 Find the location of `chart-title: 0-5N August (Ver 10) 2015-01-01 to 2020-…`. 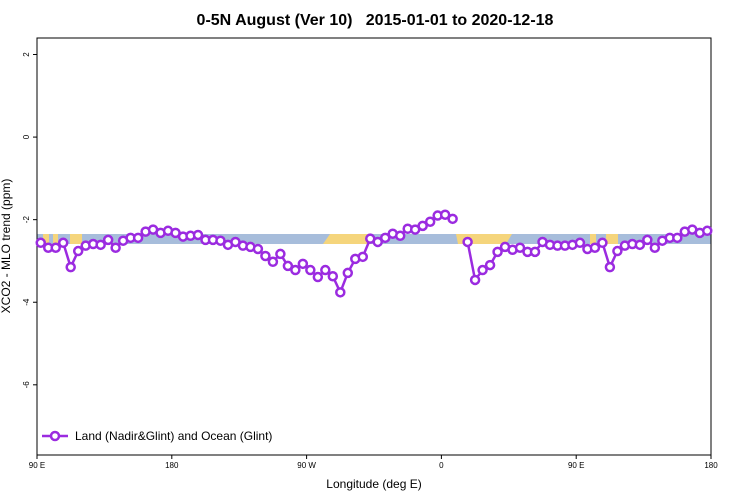

chart-title: 0-5N August (Ver 10) 2015-01-01 to 2020-… is located at coordinates (375, 20).